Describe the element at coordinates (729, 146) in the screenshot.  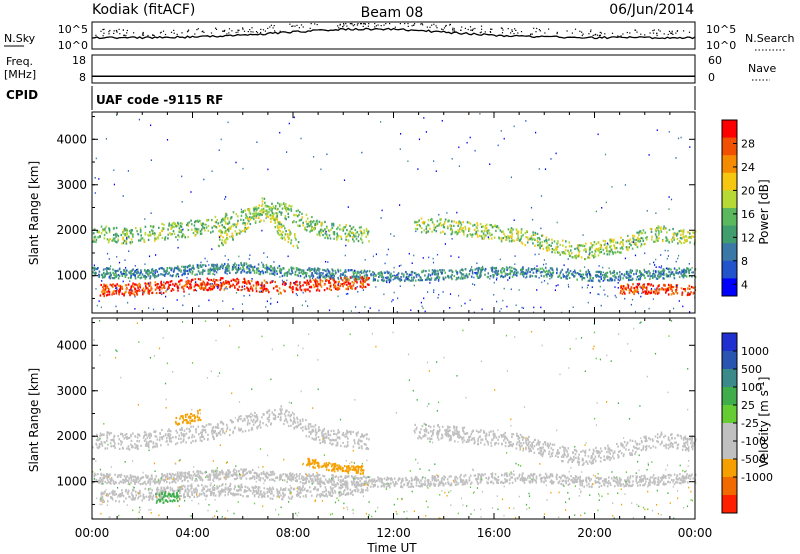
I see `colorbar-swatch` at that location.